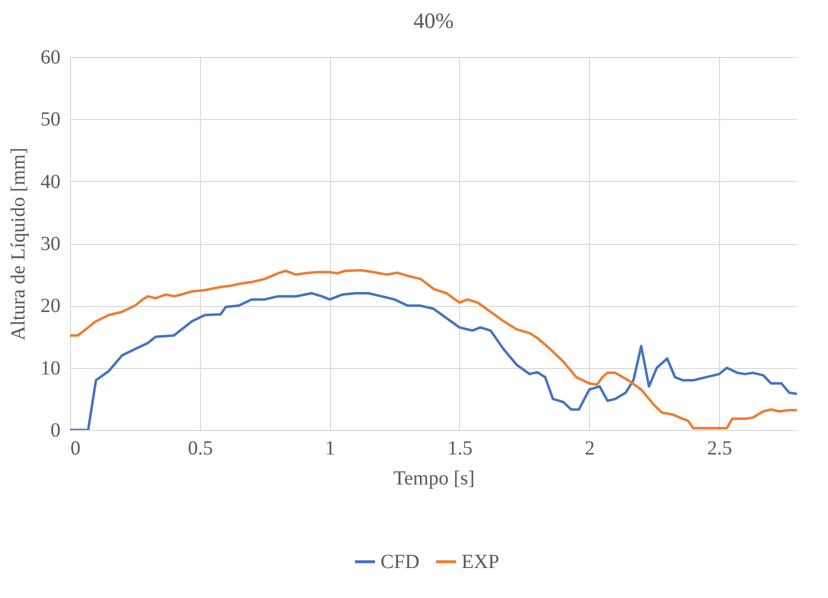 Image resolution: width=828 pixels, height=598 pixels. I want to click on legend-label: CFD, so click(400, 561).